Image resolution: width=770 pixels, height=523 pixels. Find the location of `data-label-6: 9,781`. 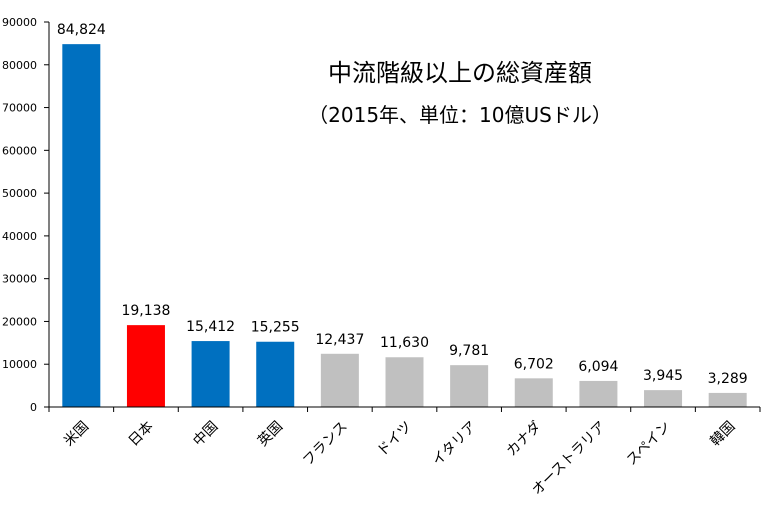

data-label-6: 9,781 is located at coordinates (469, 351).